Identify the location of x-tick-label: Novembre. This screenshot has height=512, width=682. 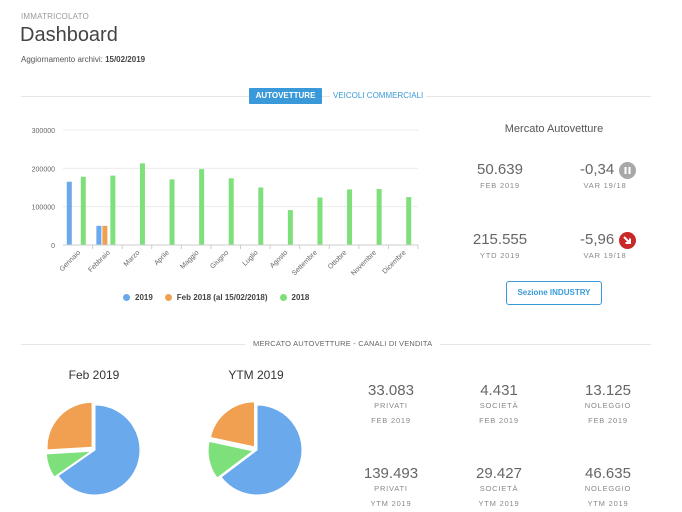
(364, 263).